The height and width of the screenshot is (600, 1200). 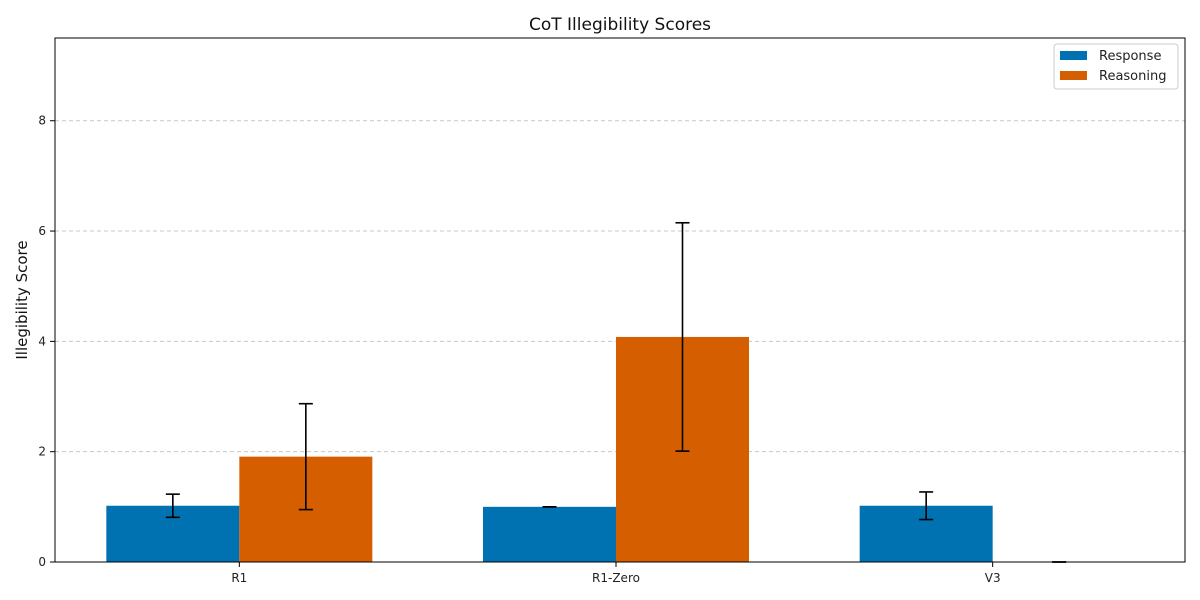 What do you see at coordinates (620, 25) in the screenshot?
I see `chart-title: CoT Illegibility Scores` at bounding box center [620, 25].